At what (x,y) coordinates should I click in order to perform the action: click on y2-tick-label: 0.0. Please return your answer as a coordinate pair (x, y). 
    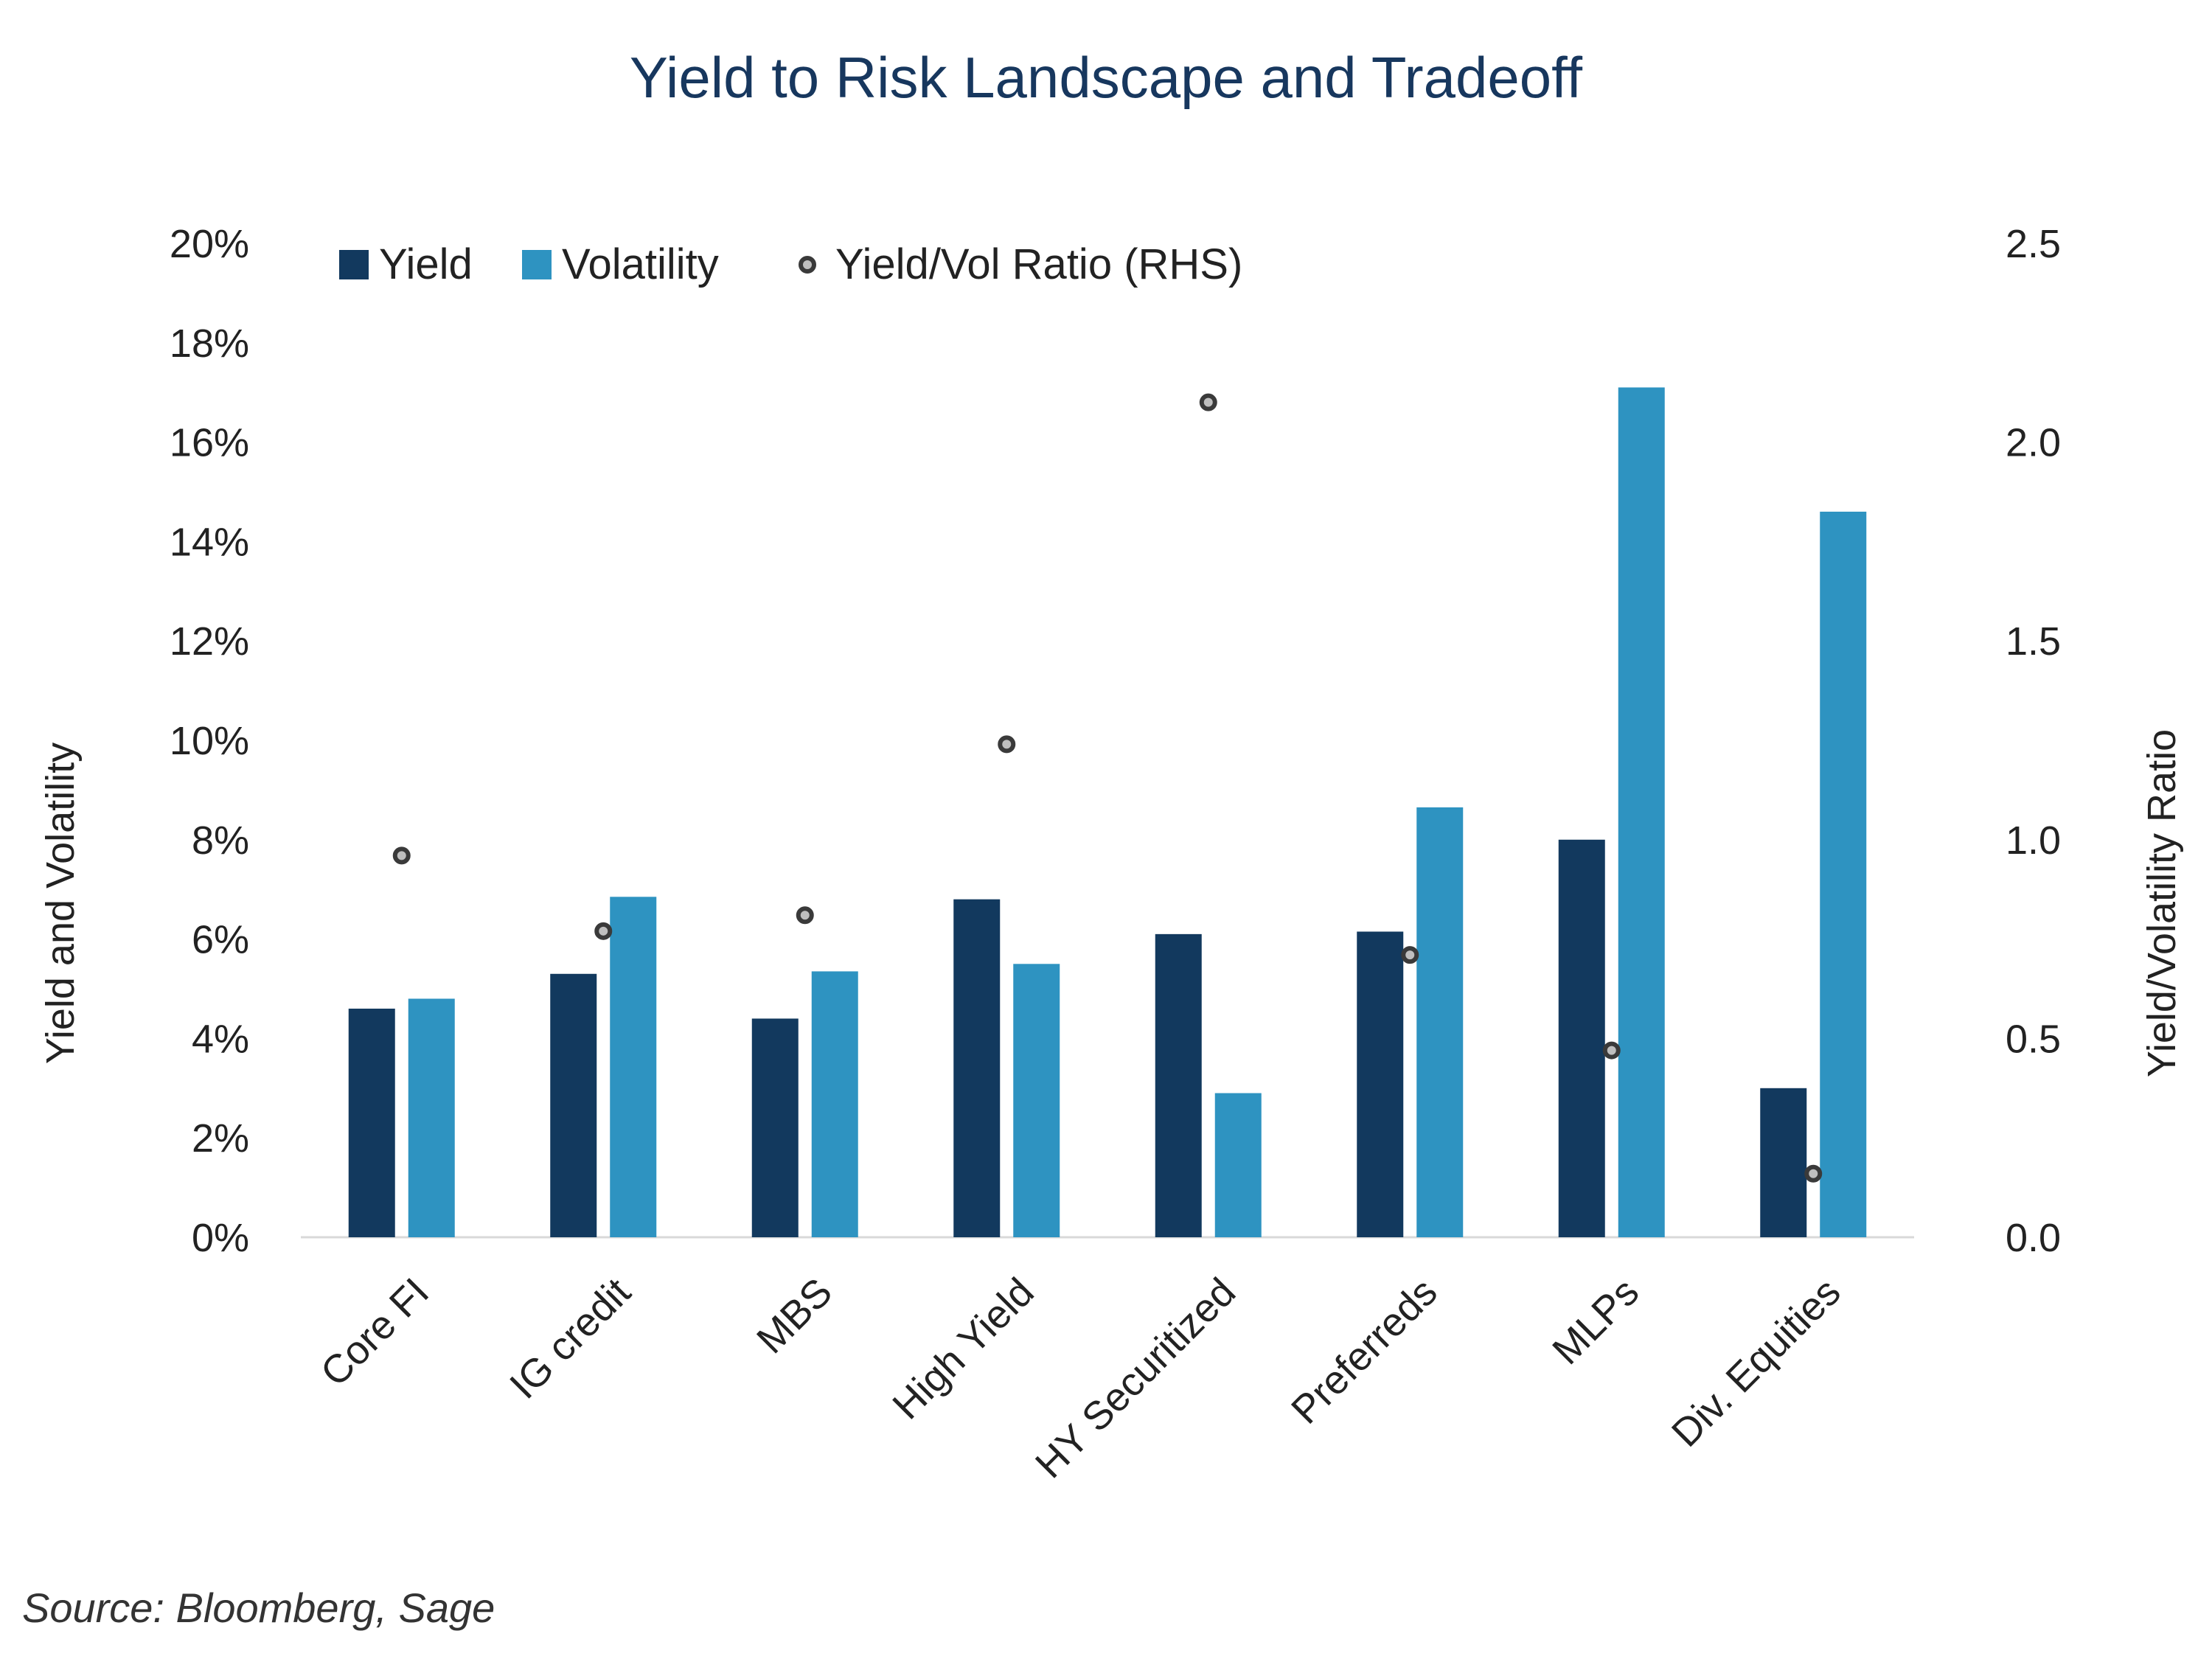
    Looking at the image, I should click on (2033, 1238).